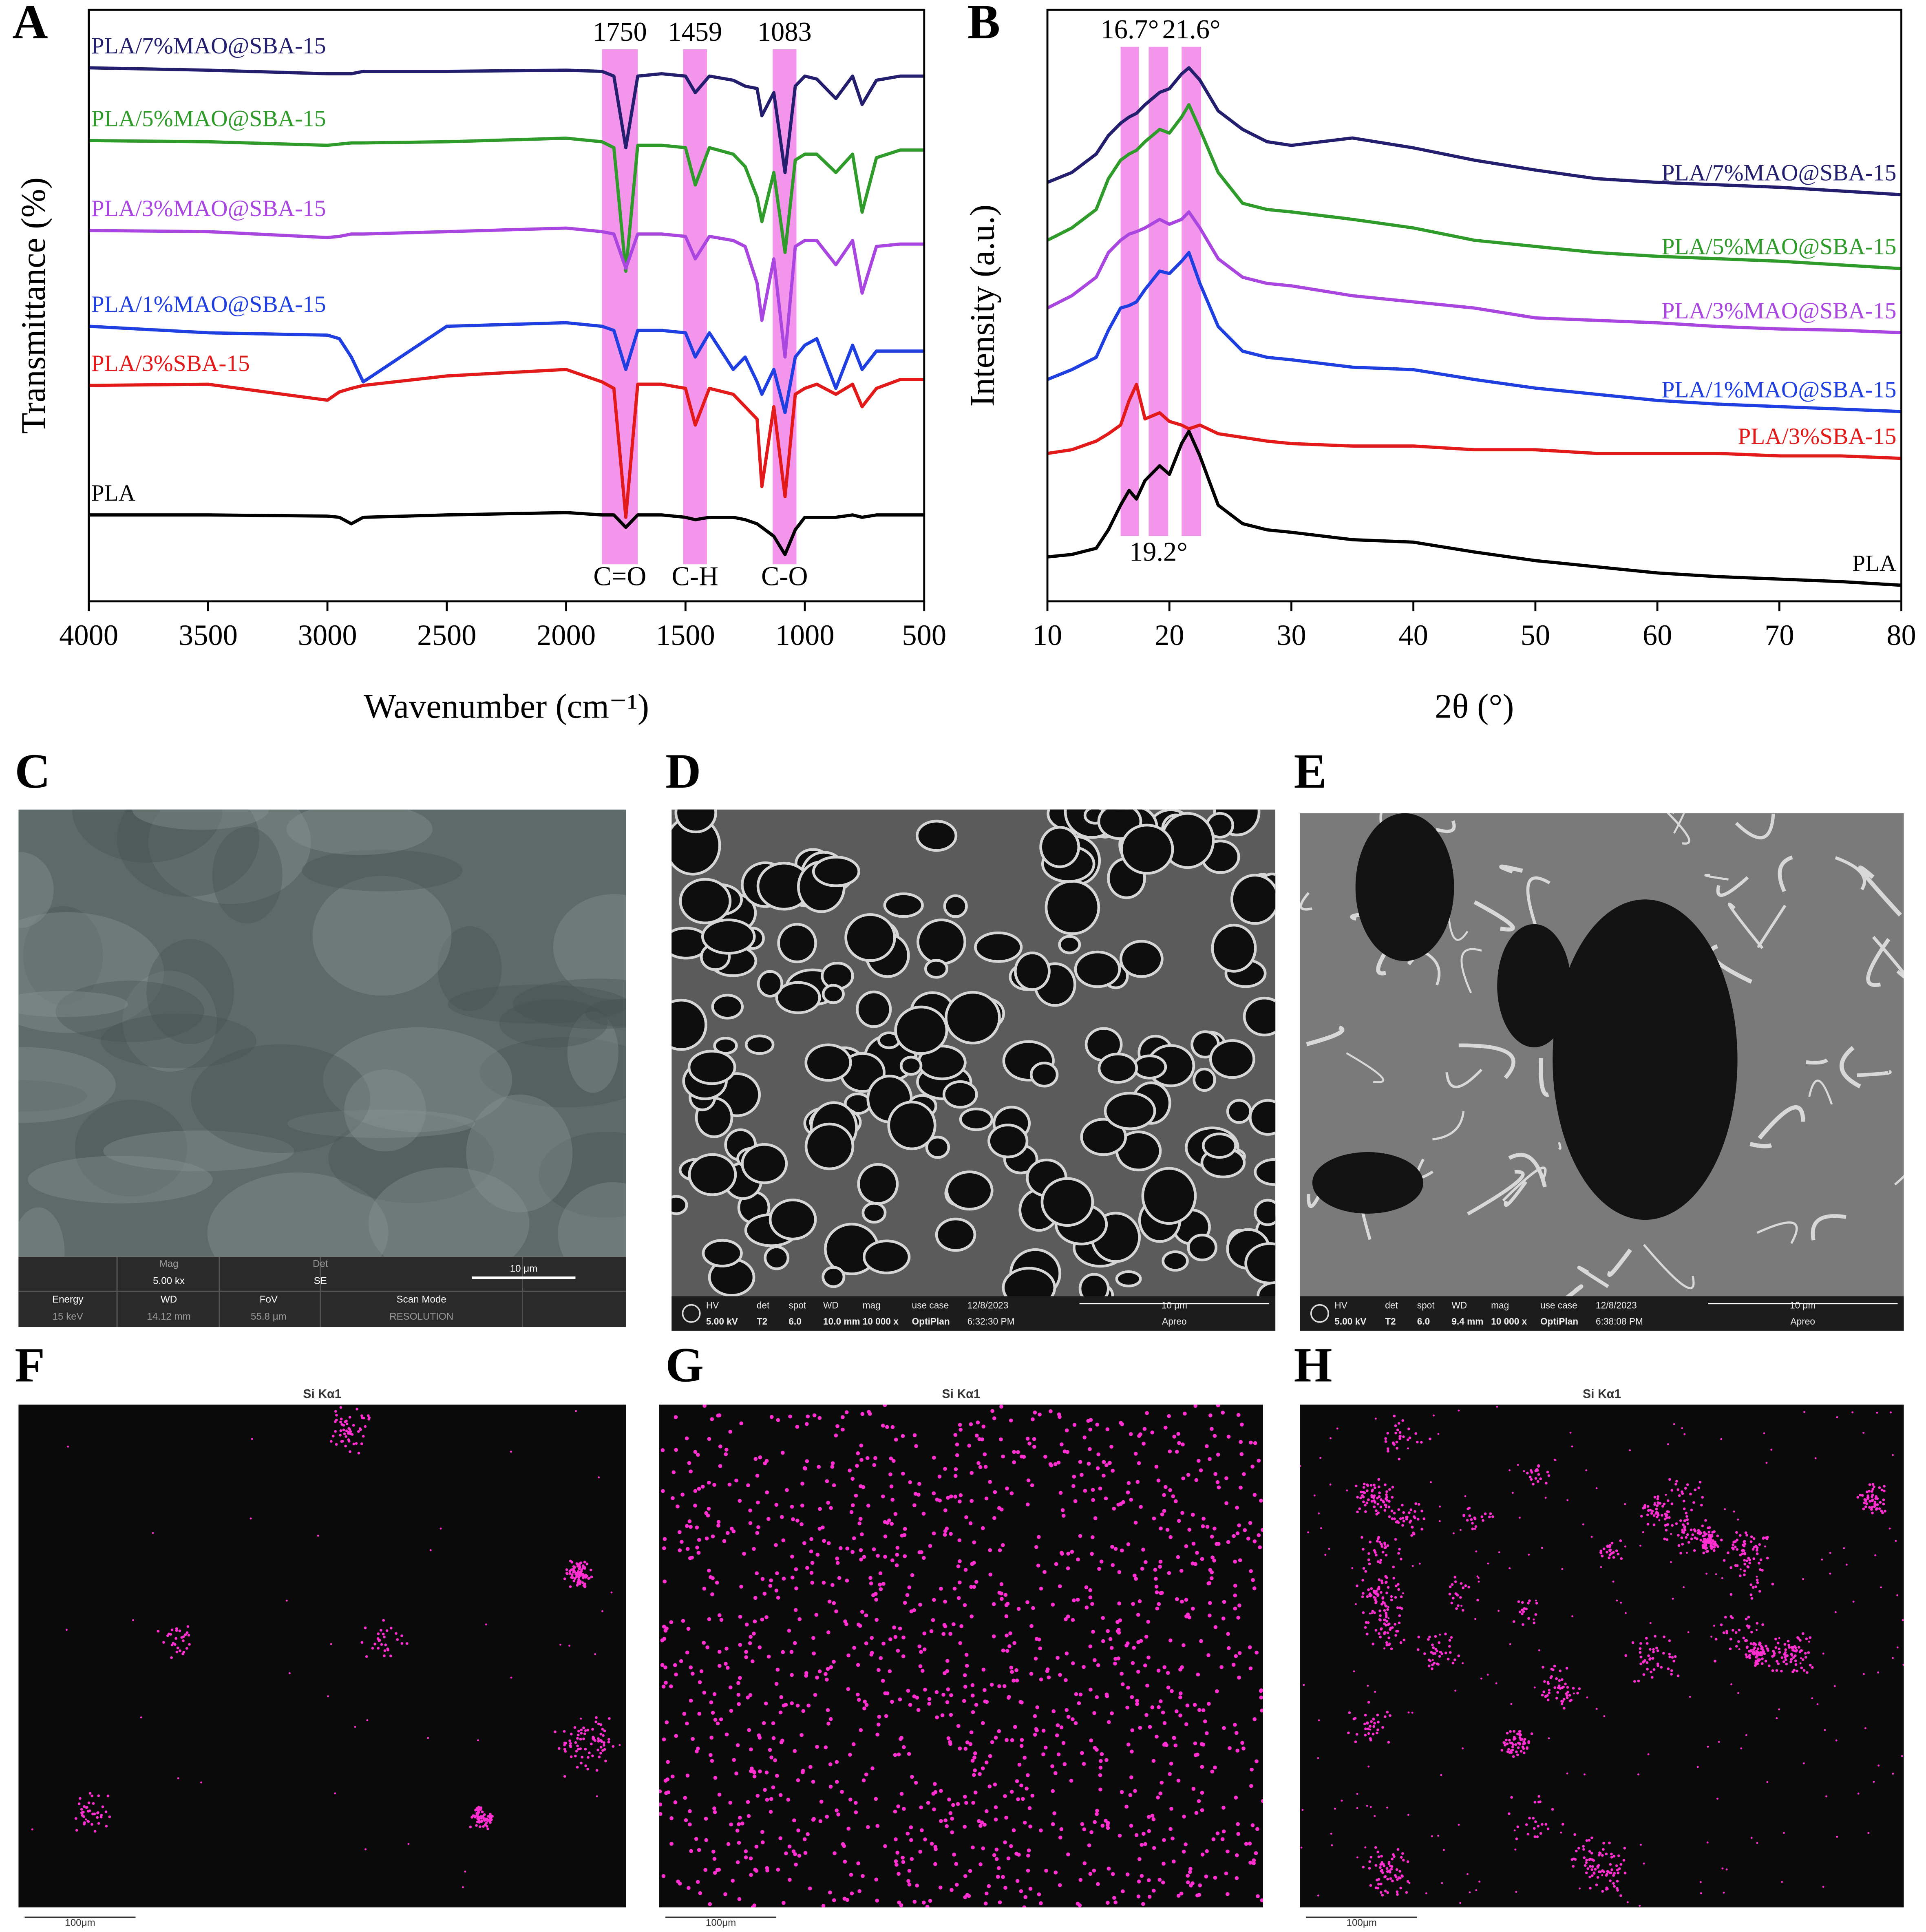 The image size is (1926, 1932). I want to click on info-text: spot, so click(1426, 1305).